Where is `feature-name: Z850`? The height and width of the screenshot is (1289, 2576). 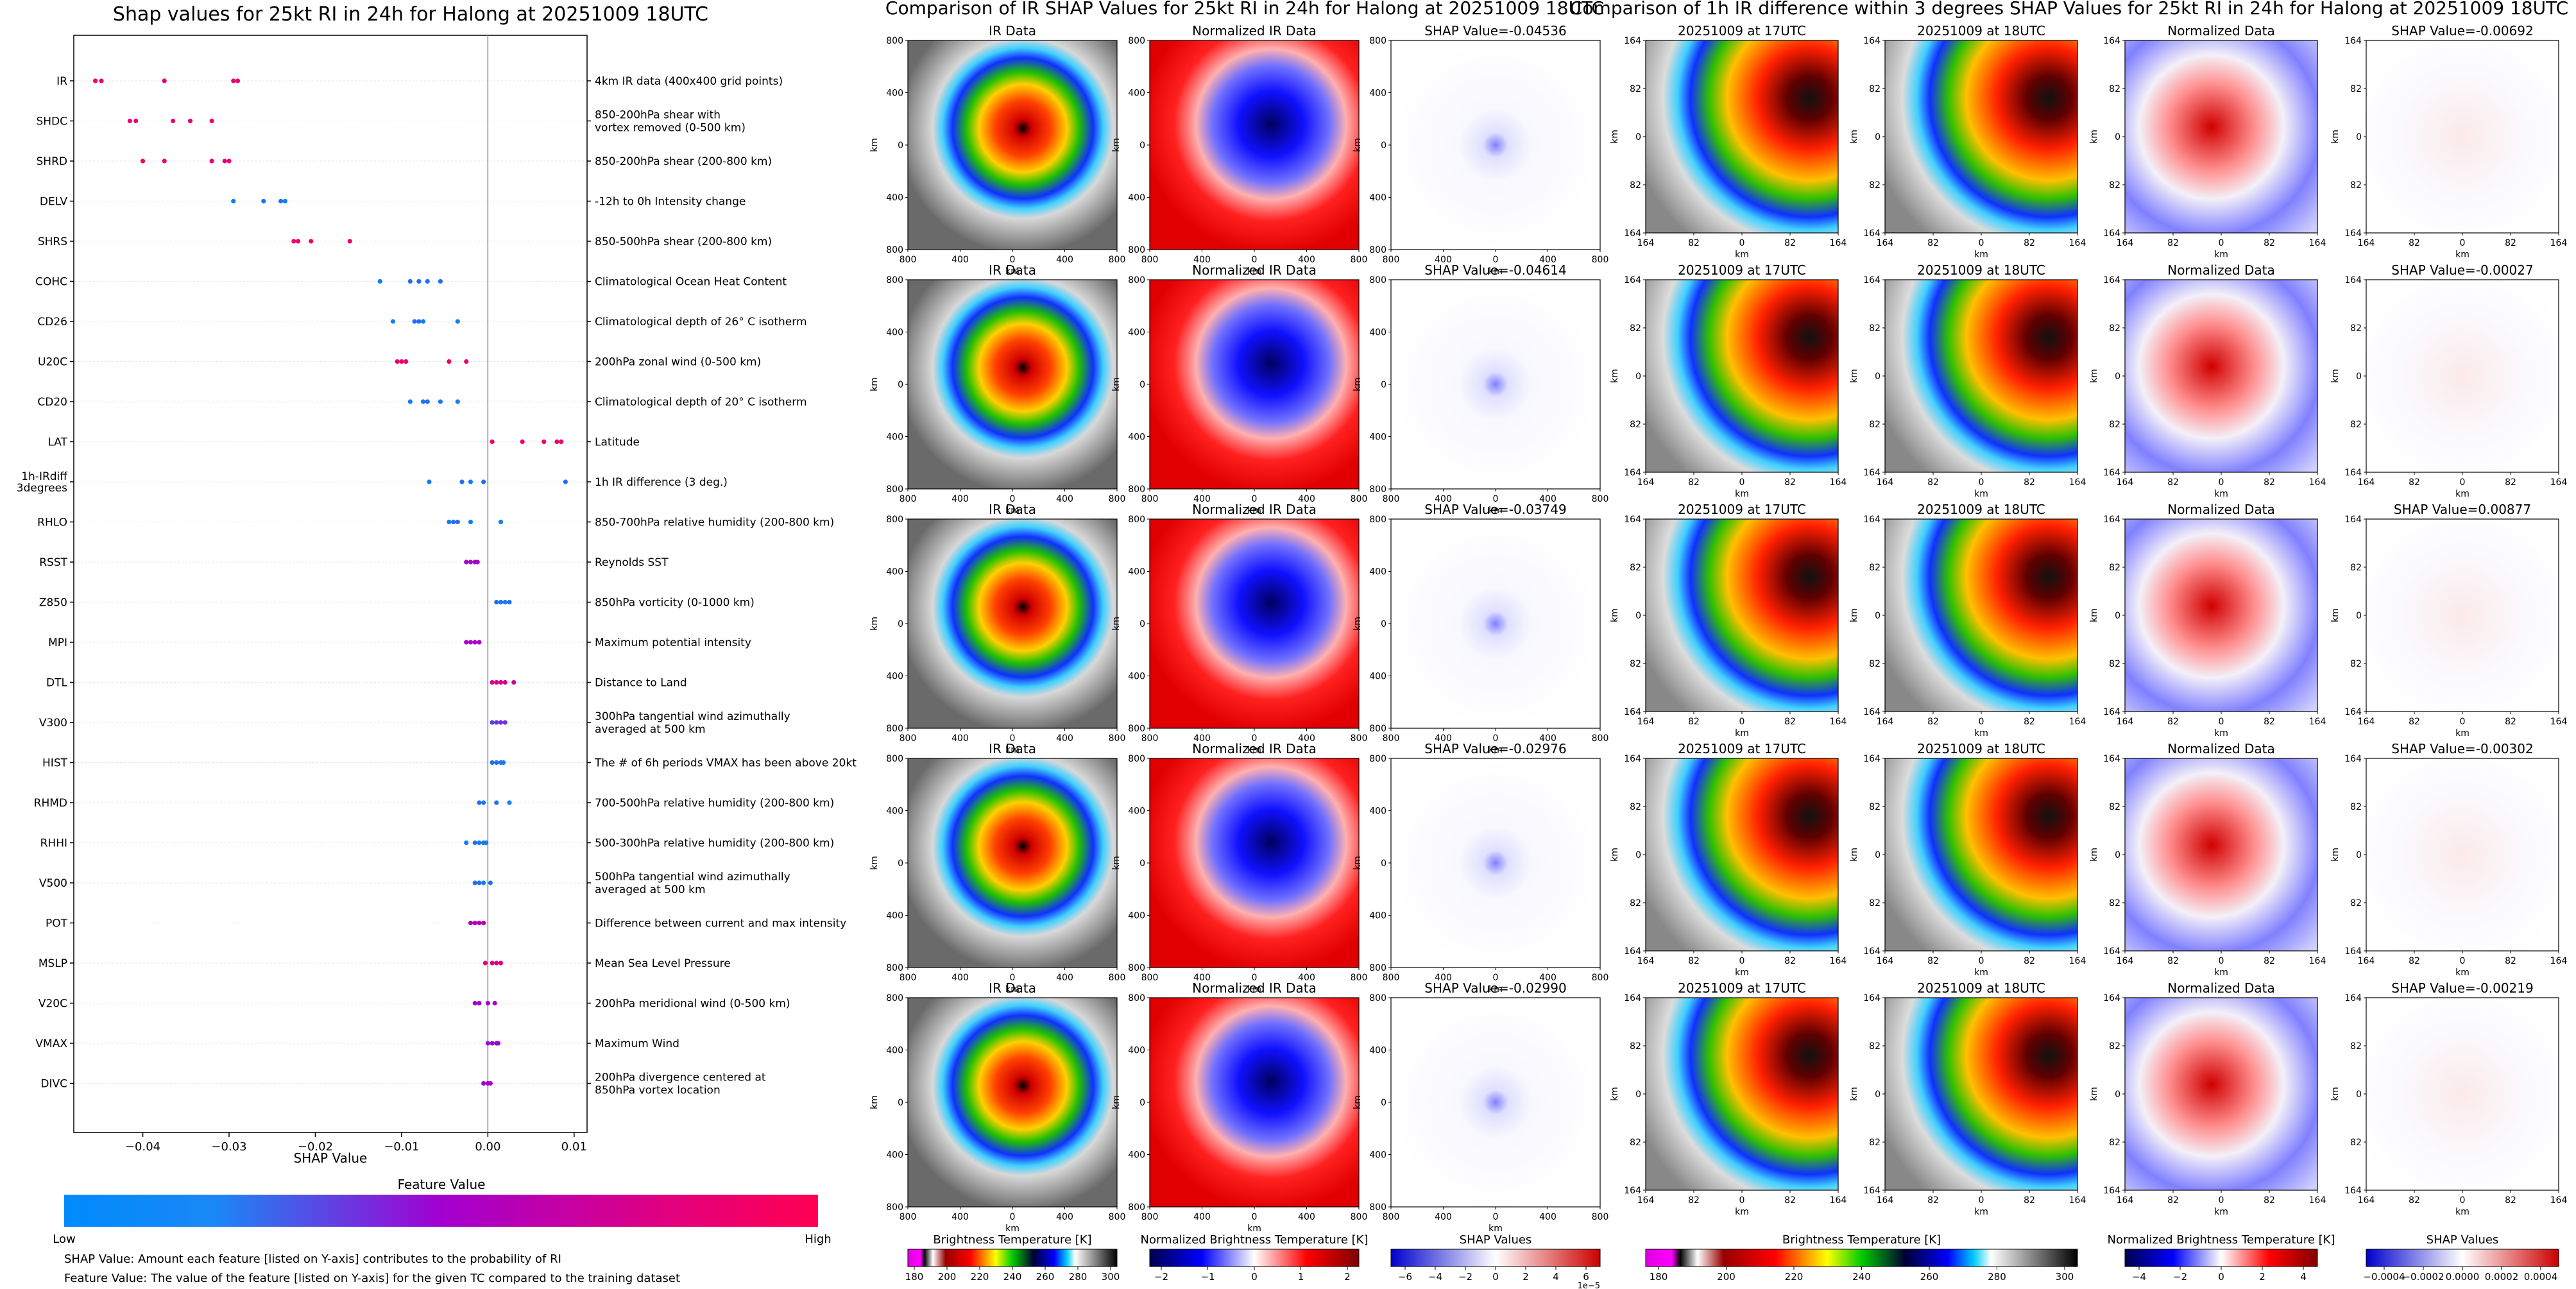
feature-name: Z850 is located at coordinates (53, 603).